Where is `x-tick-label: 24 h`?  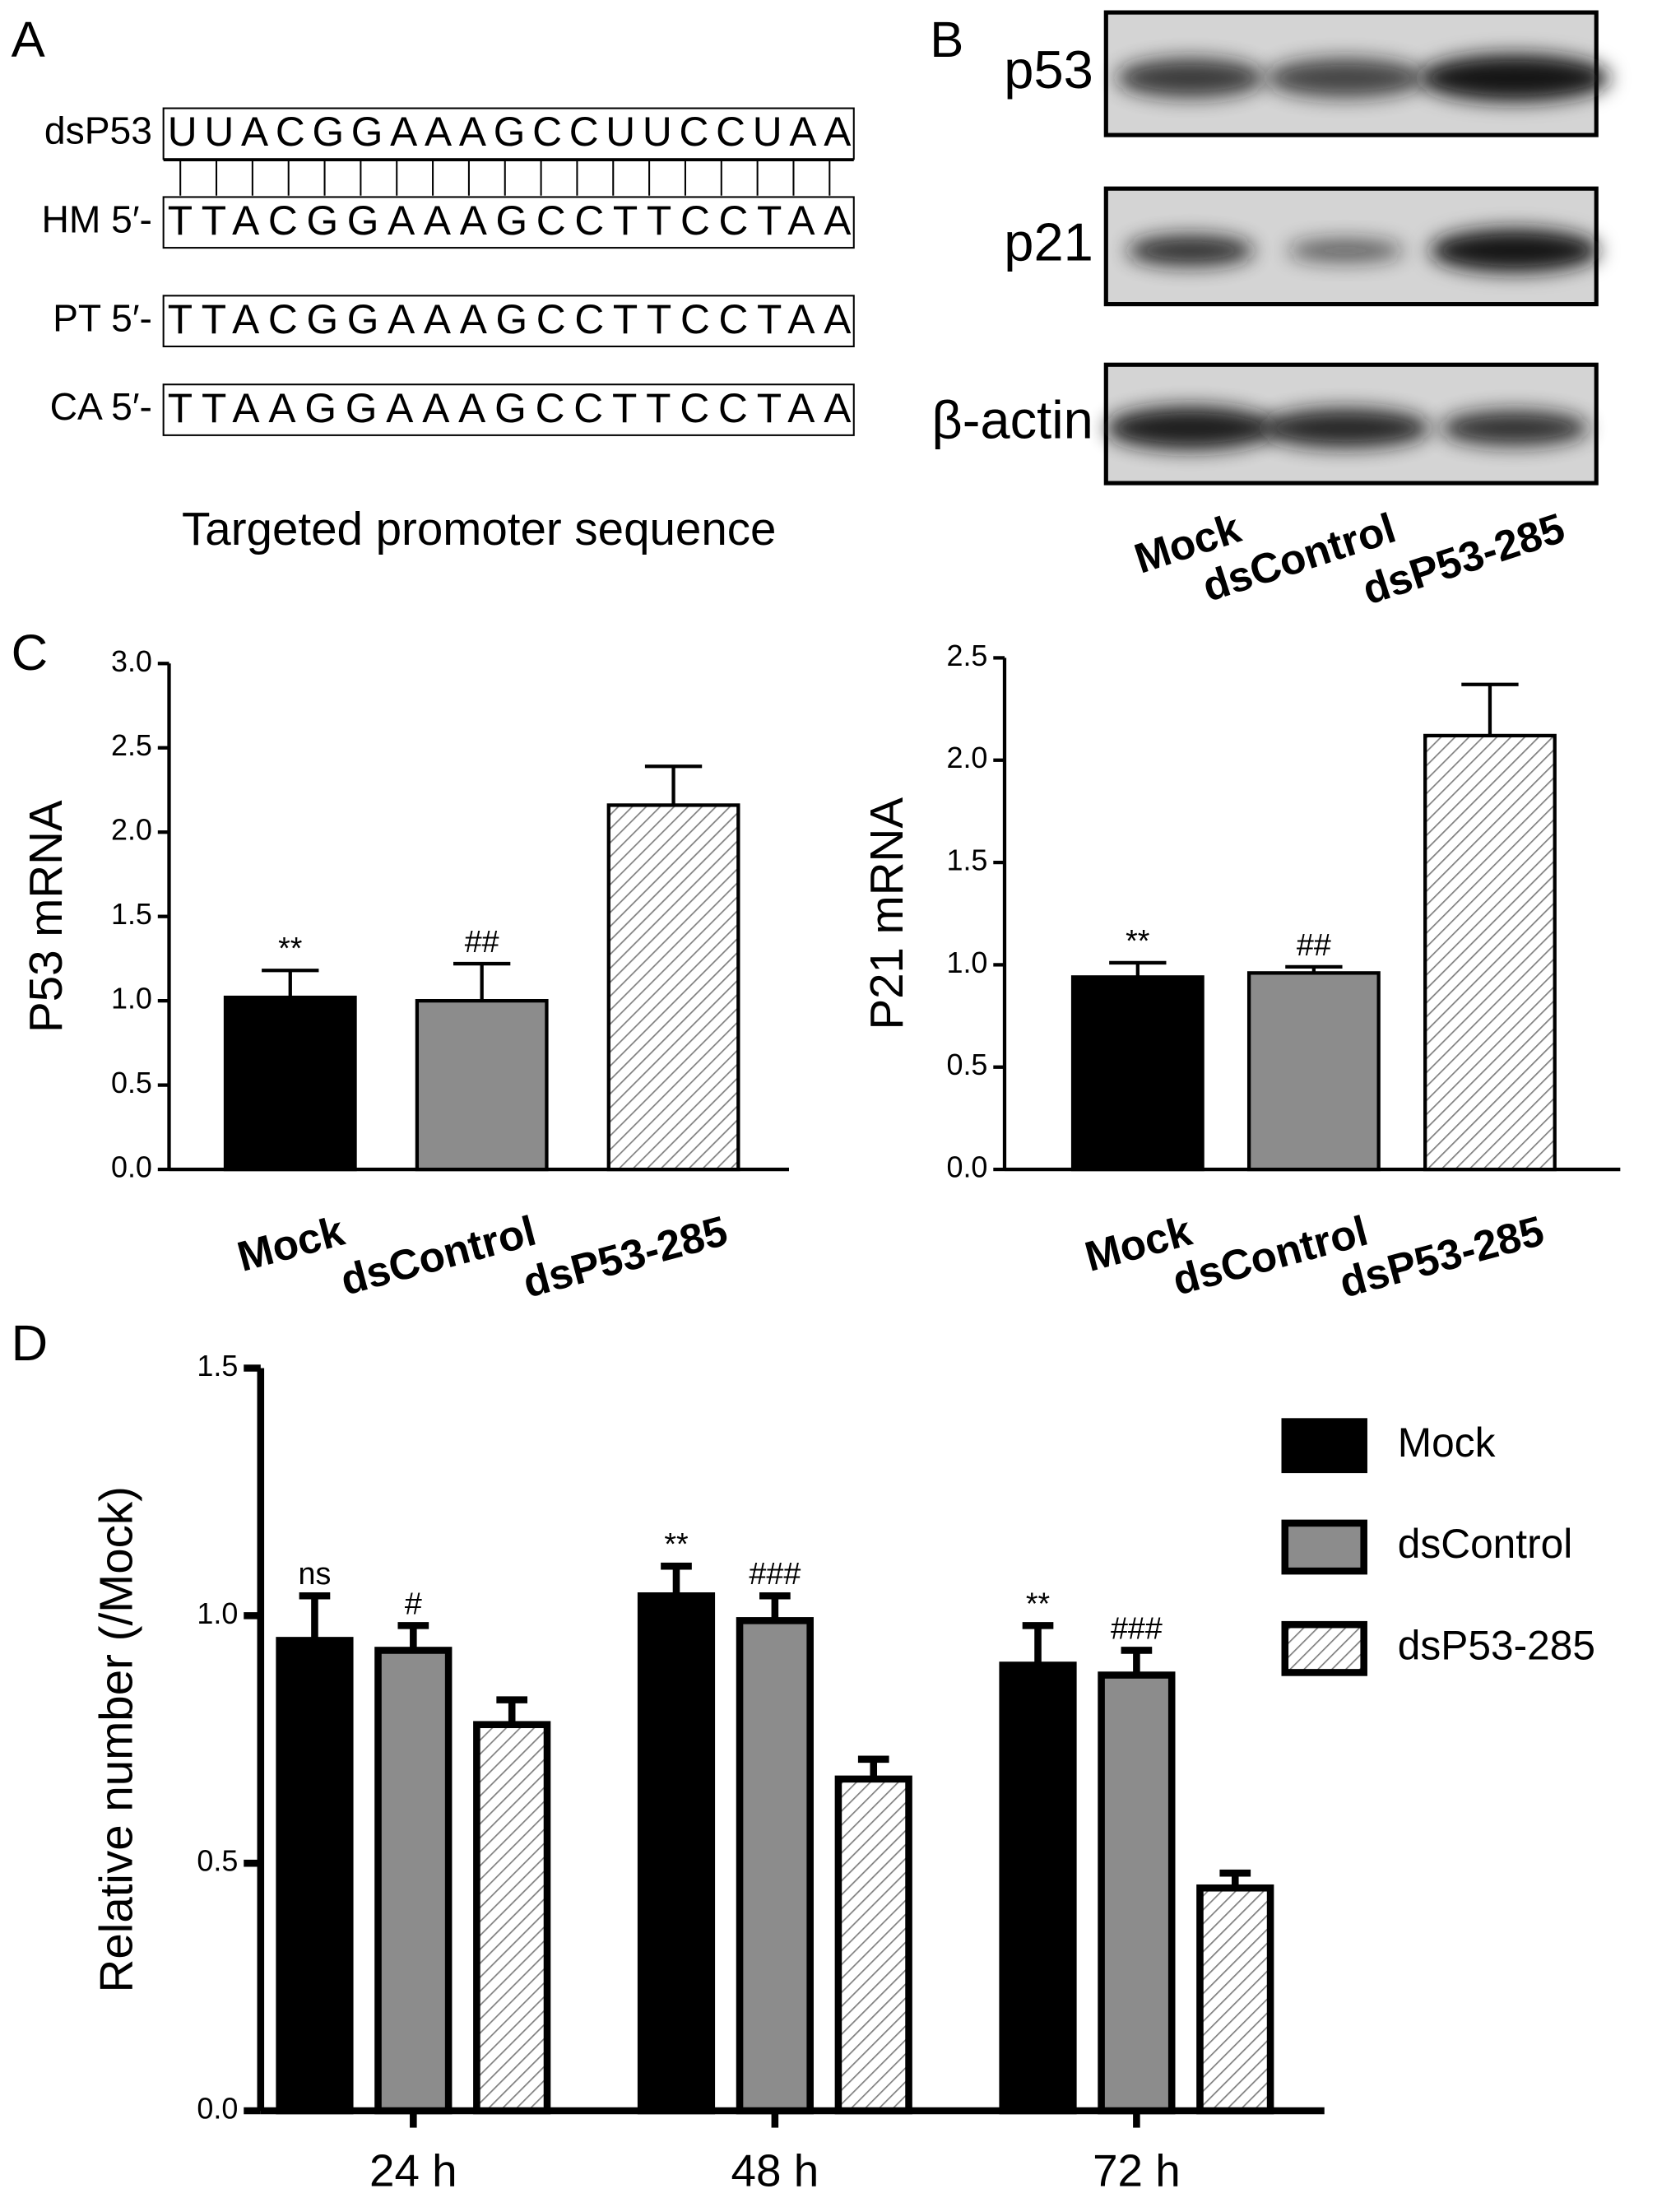
x-tick-label: 24 h is located at coordinates (413, 2170).